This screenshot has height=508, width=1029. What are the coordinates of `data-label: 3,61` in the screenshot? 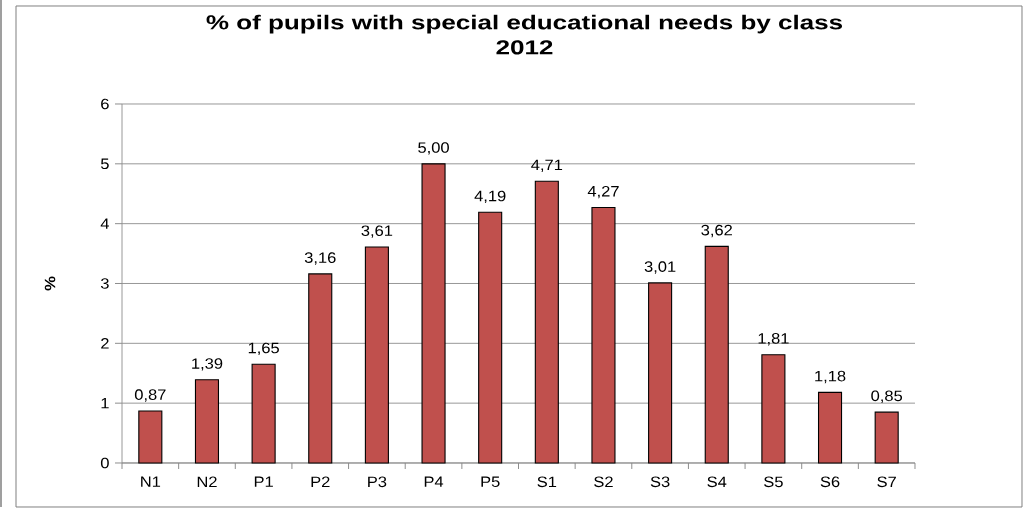 It's located at (377, 231).